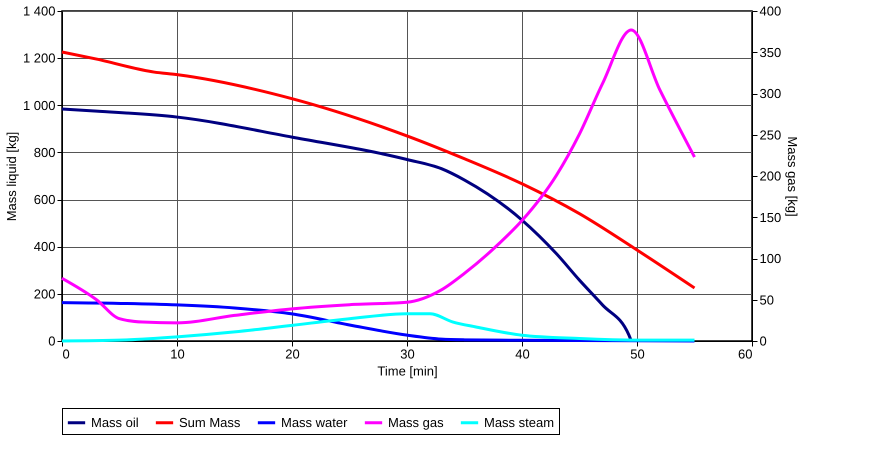  What do you see at coordinates (45, 246) in the screenshot?
I see `y-tick-label: 400` at bounding box center [45, 246].